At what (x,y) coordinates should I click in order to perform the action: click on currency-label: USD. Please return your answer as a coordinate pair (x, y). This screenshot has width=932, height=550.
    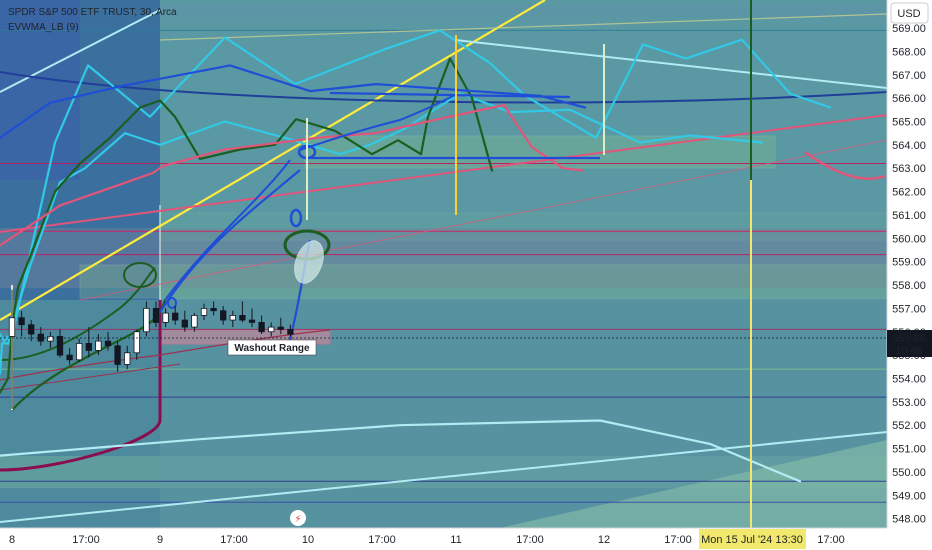
    Looking at the image, I should click on (908, 14).